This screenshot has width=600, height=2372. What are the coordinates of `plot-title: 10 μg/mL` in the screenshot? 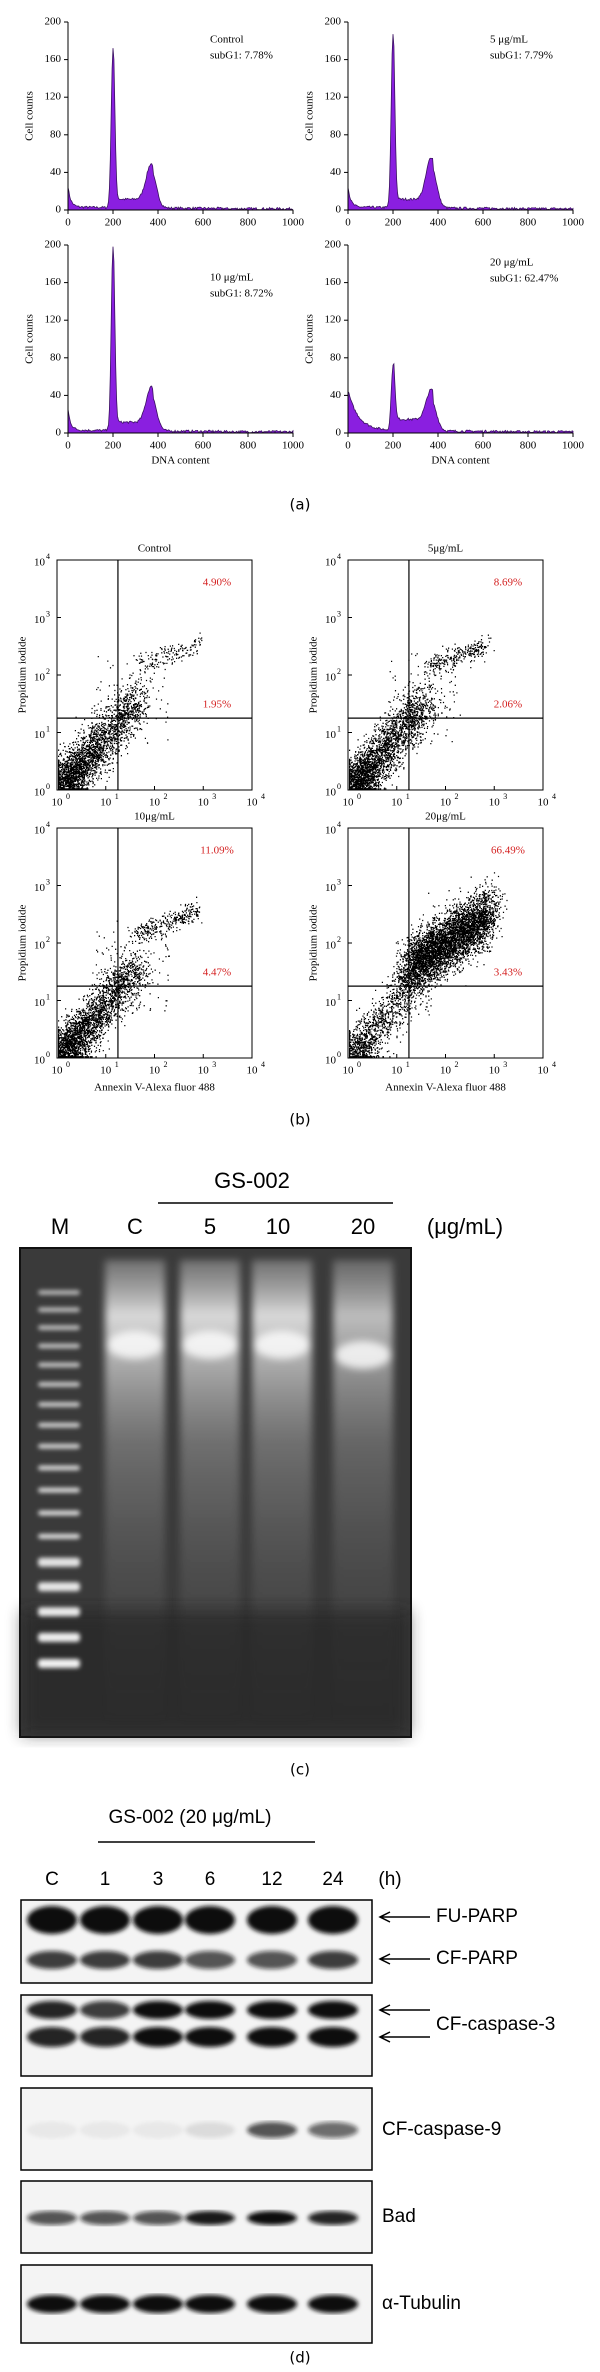 It's located at (232, 278).